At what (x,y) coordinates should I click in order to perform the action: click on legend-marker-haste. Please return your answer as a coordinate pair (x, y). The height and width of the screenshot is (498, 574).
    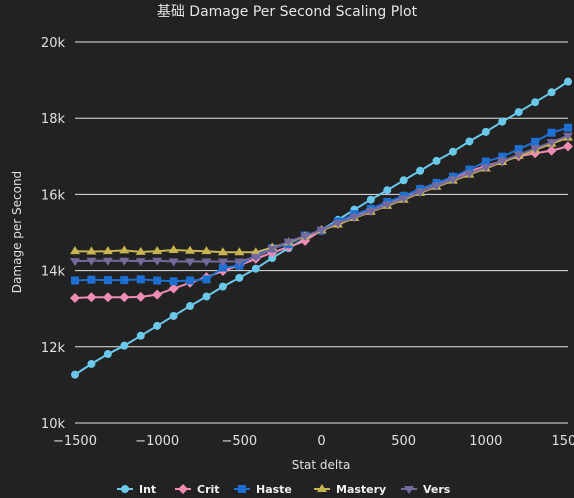
    Looking at the image, I should click on (242, 489).